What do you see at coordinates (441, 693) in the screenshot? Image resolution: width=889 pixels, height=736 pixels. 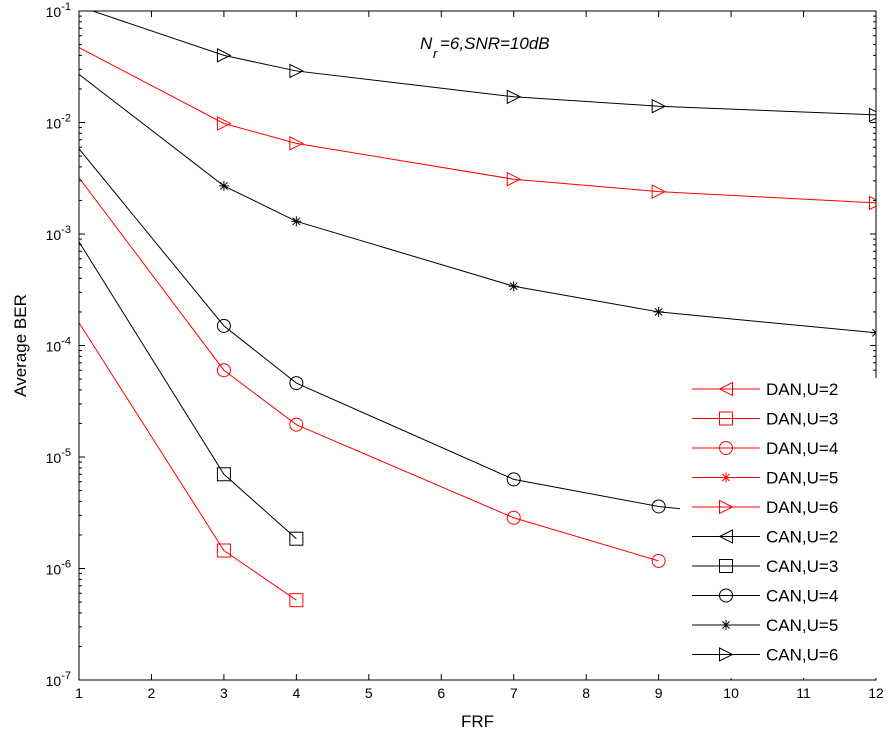 I see `x-tick-label: 6` at bounding box center [441, 693].